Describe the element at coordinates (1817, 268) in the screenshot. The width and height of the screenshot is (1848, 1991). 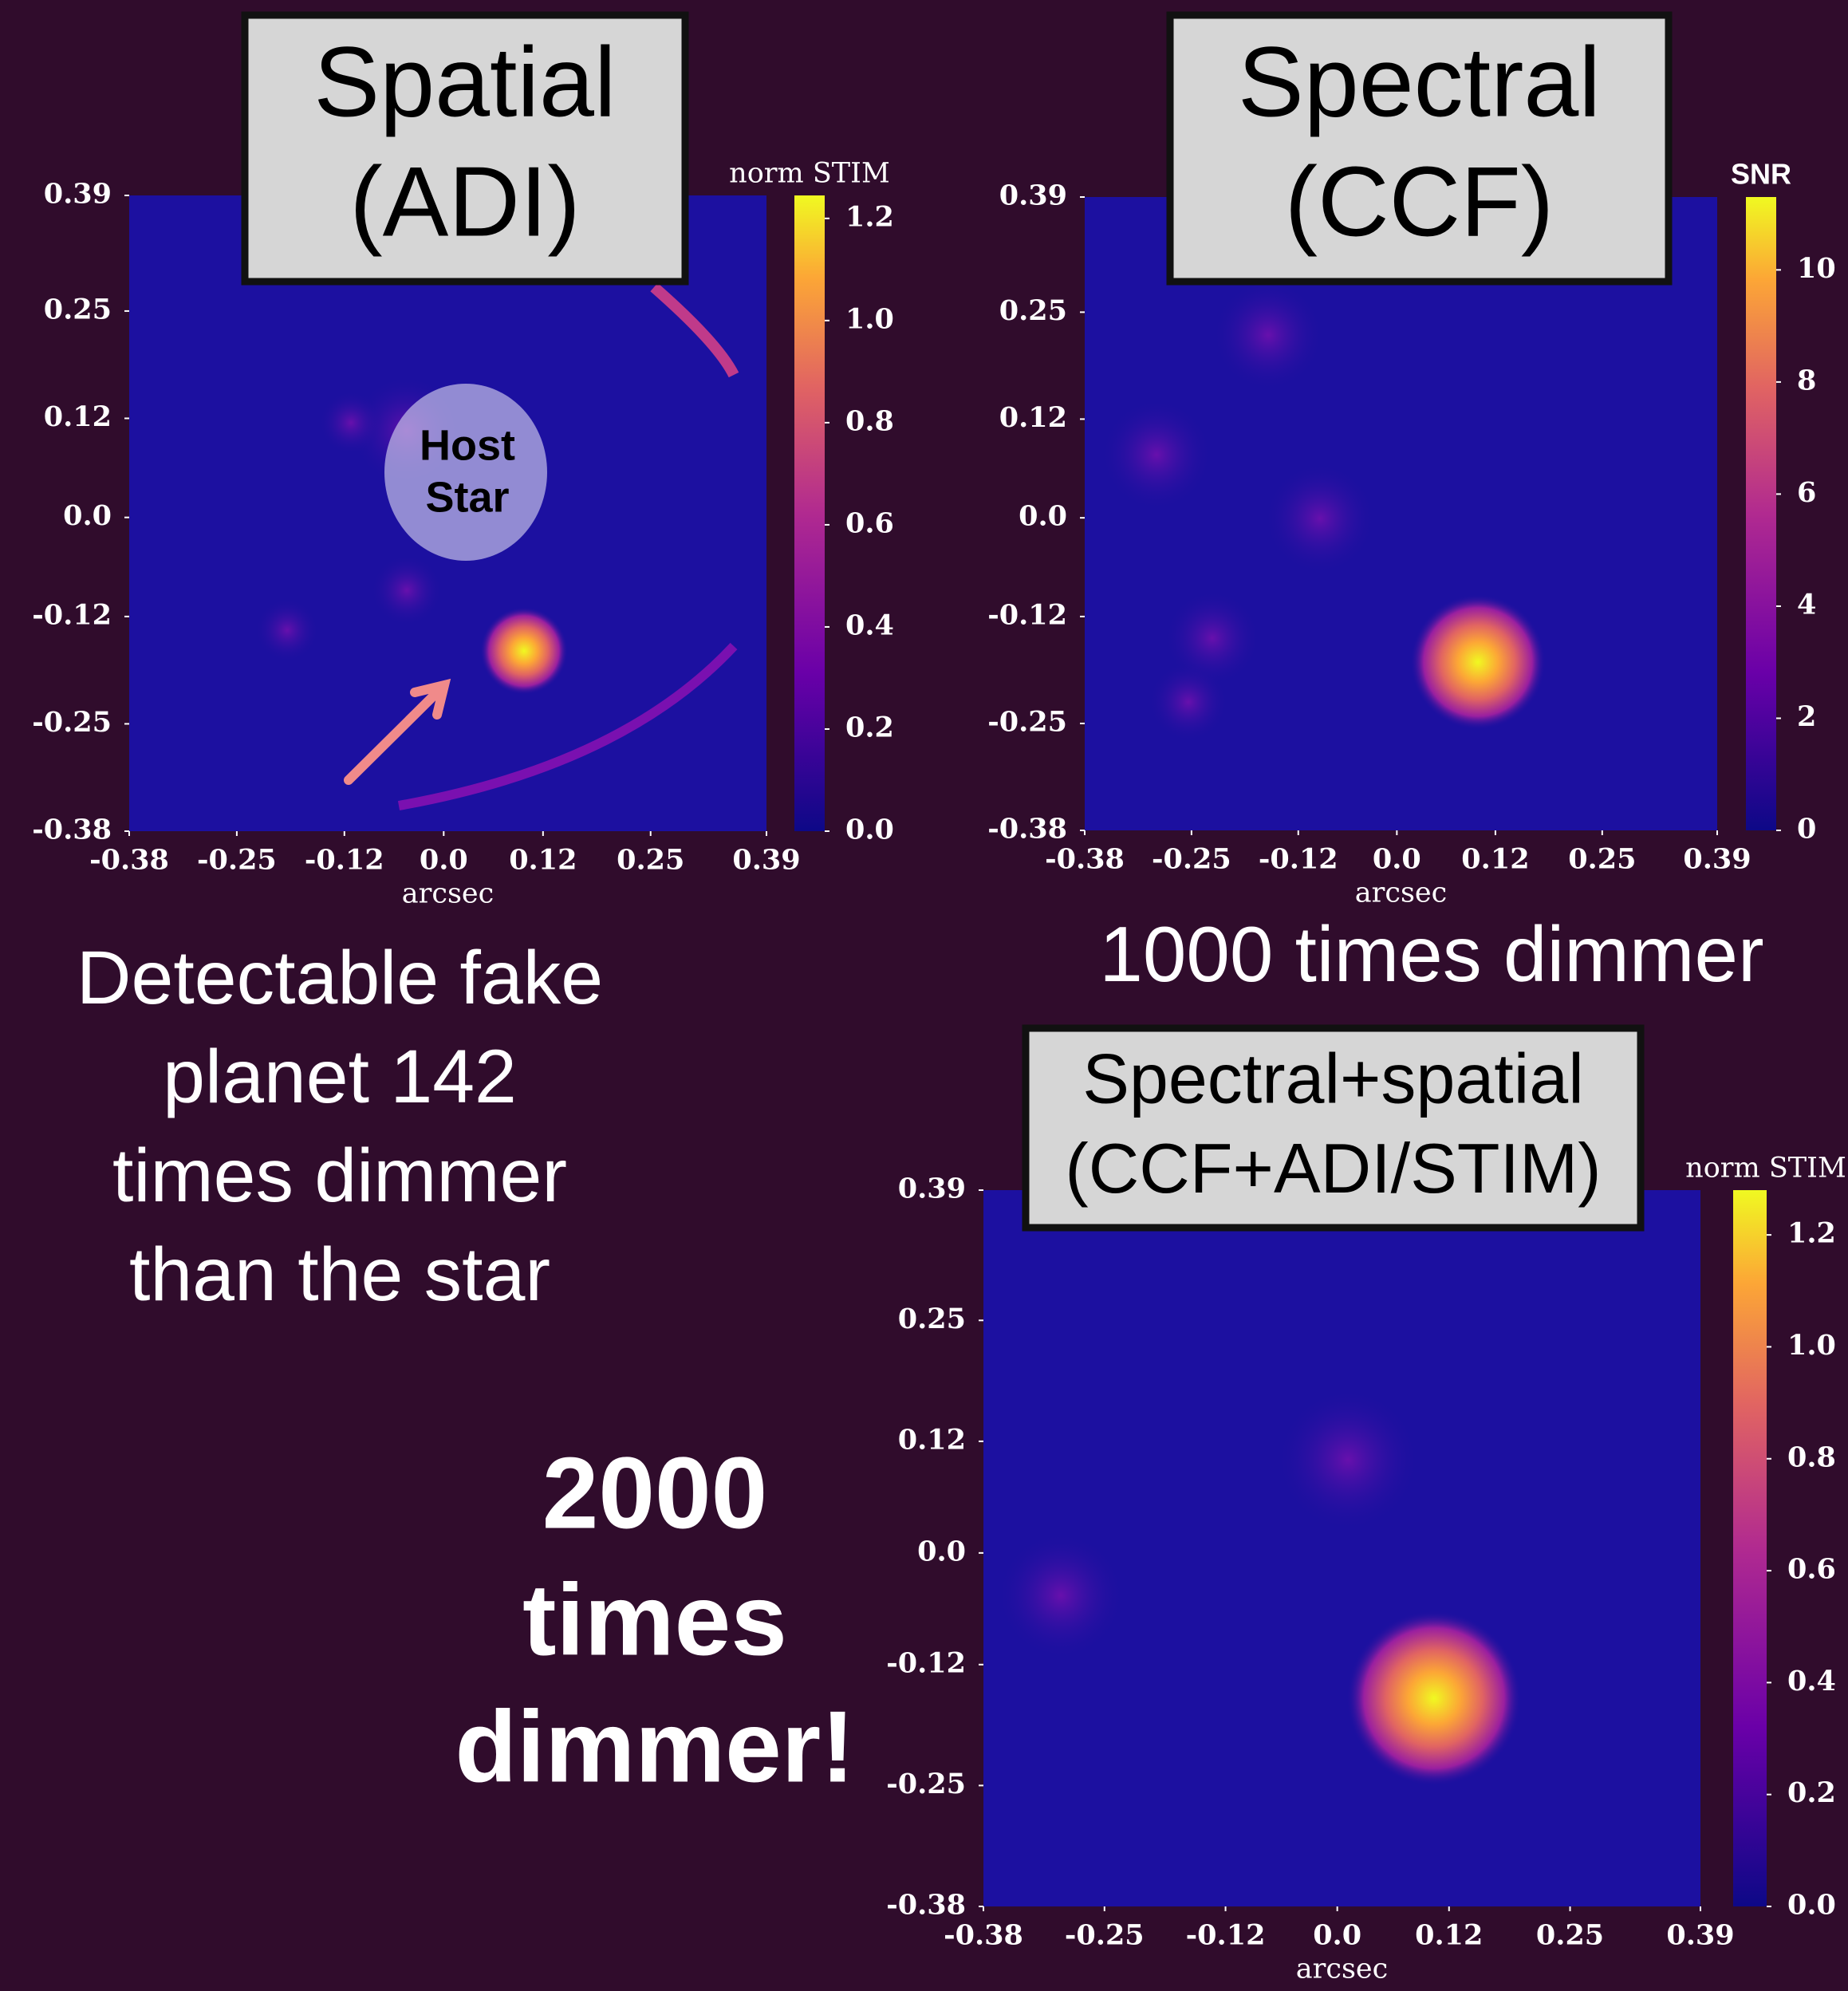
I see `colorbar-tick-label: 10` at that location.